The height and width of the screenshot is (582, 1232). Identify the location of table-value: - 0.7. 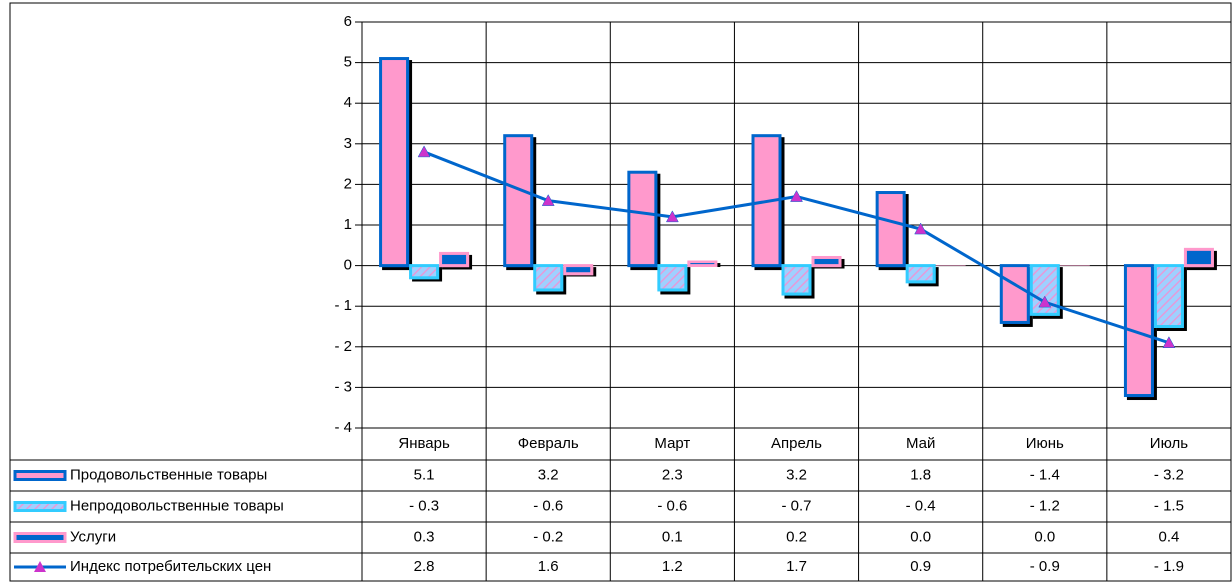
(796, 505).